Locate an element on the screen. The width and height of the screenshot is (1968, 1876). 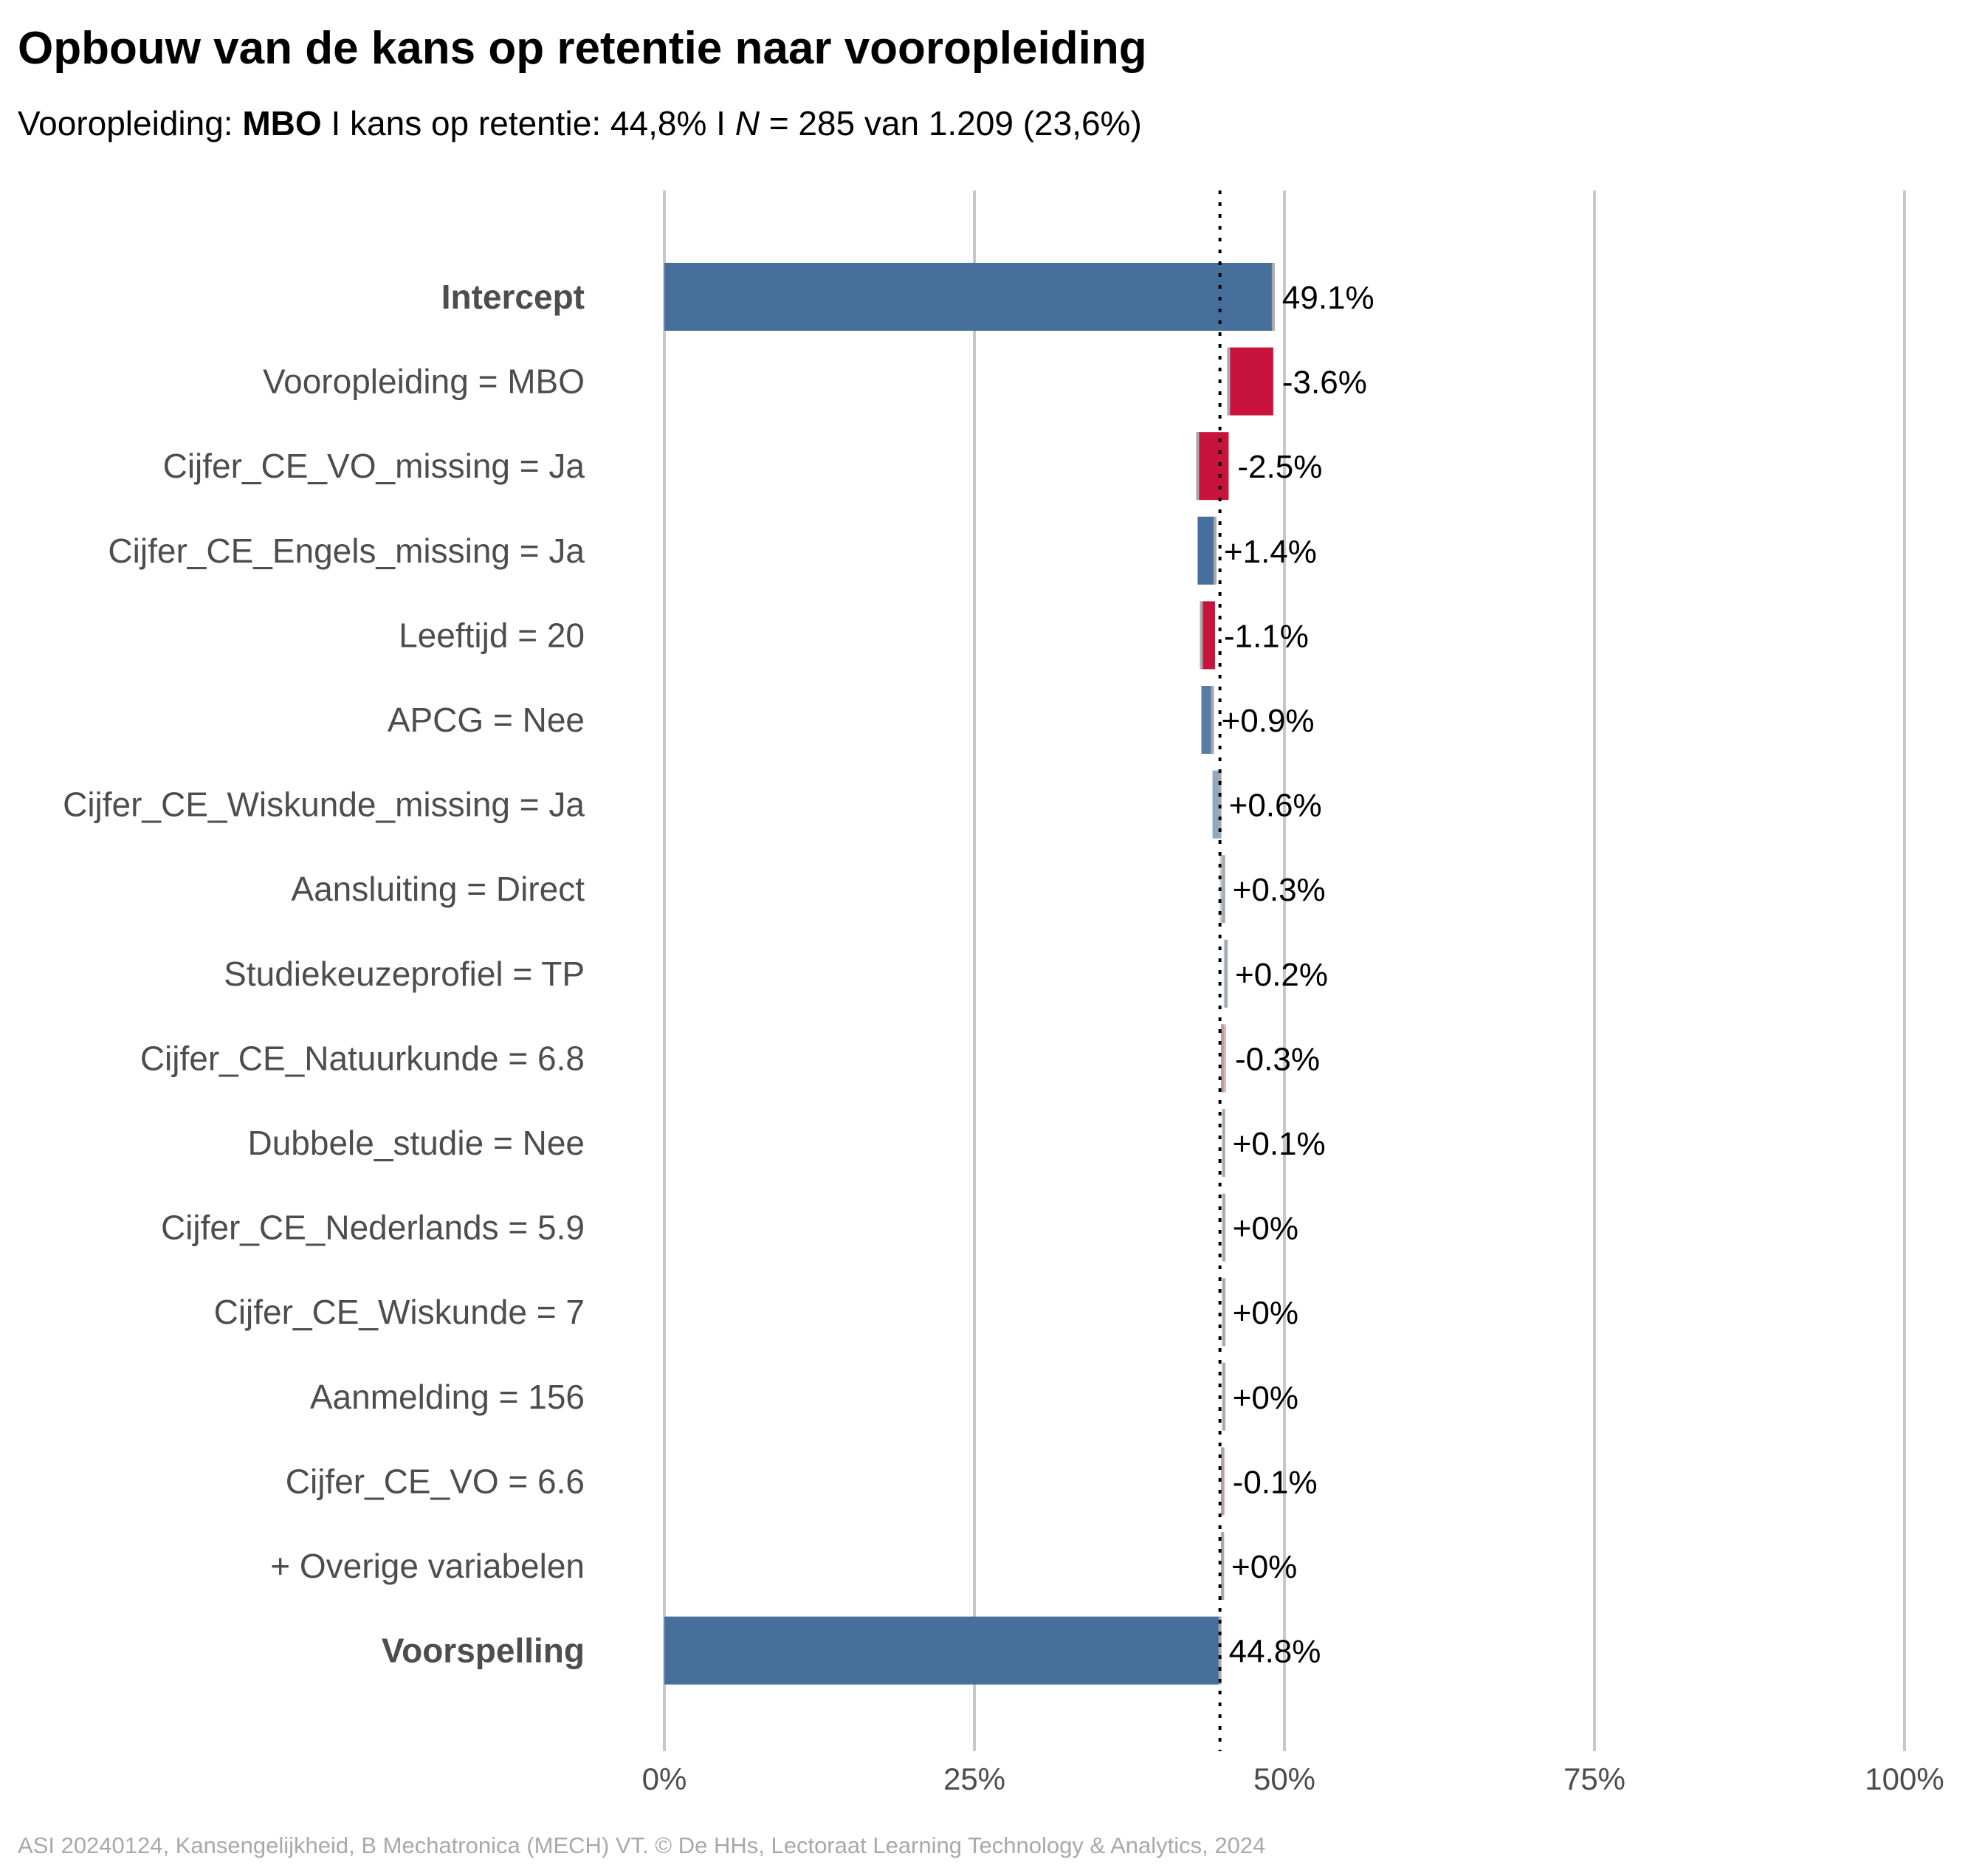
row-label: Cijfer_CE_Wiskunde_missing = Ja is located at coordinates (324, 805).